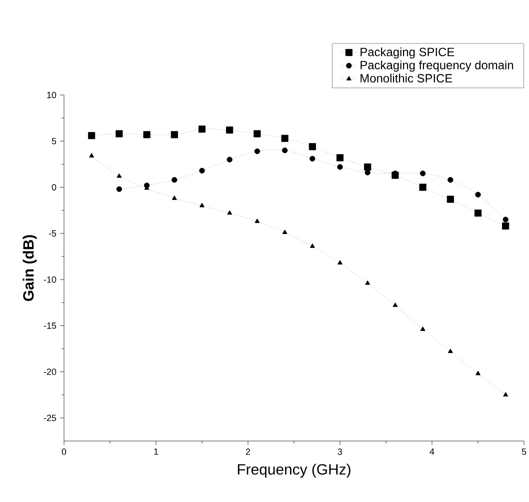 The width and height of the screenshot is (529, 502). I want to click on y-tick-label: 10, so click(51, 95).